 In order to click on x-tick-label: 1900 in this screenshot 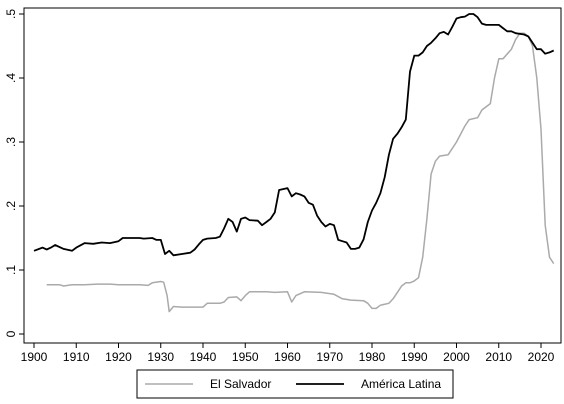, I will do `click(34, 357)`.